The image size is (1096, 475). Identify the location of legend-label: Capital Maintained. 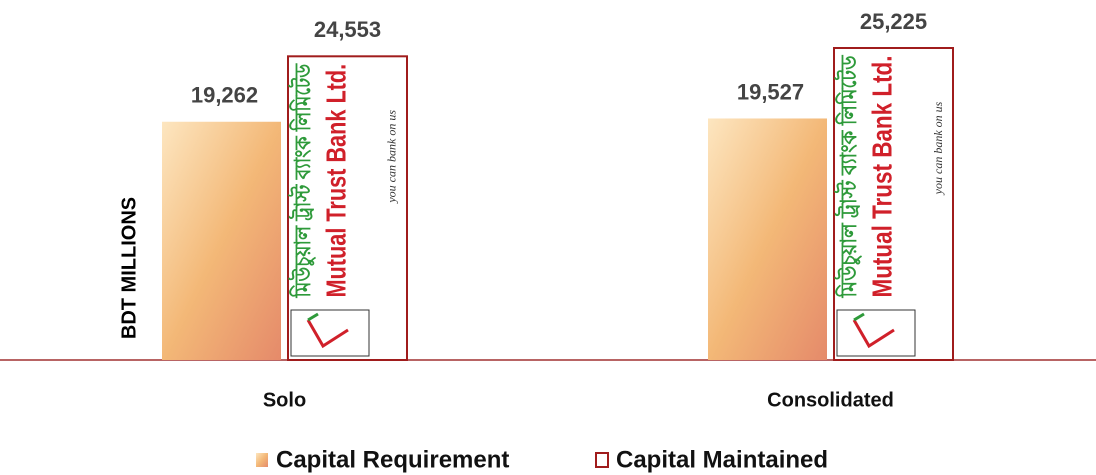
(722, 459).